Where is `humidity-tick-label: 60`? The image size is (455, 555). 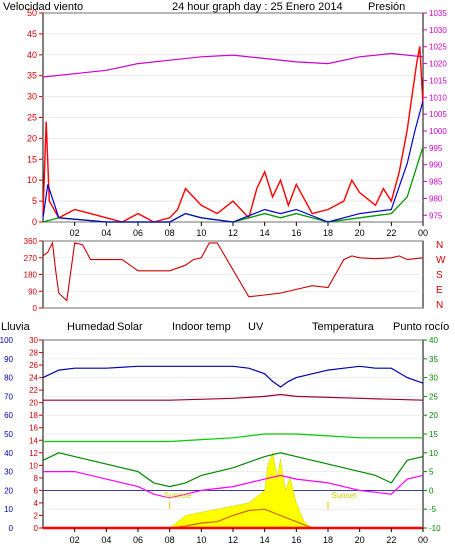
humidity-tick-label: 60 is located at coordinates (8, 415).